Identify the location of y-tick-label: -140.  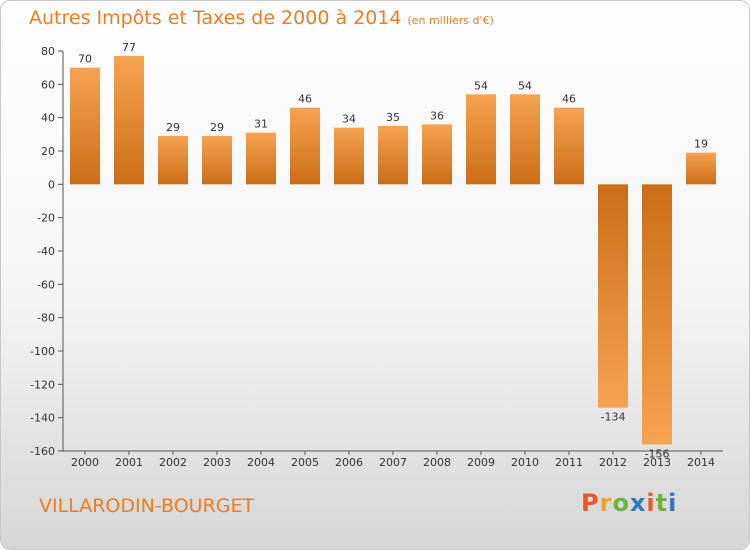
(42, 418).